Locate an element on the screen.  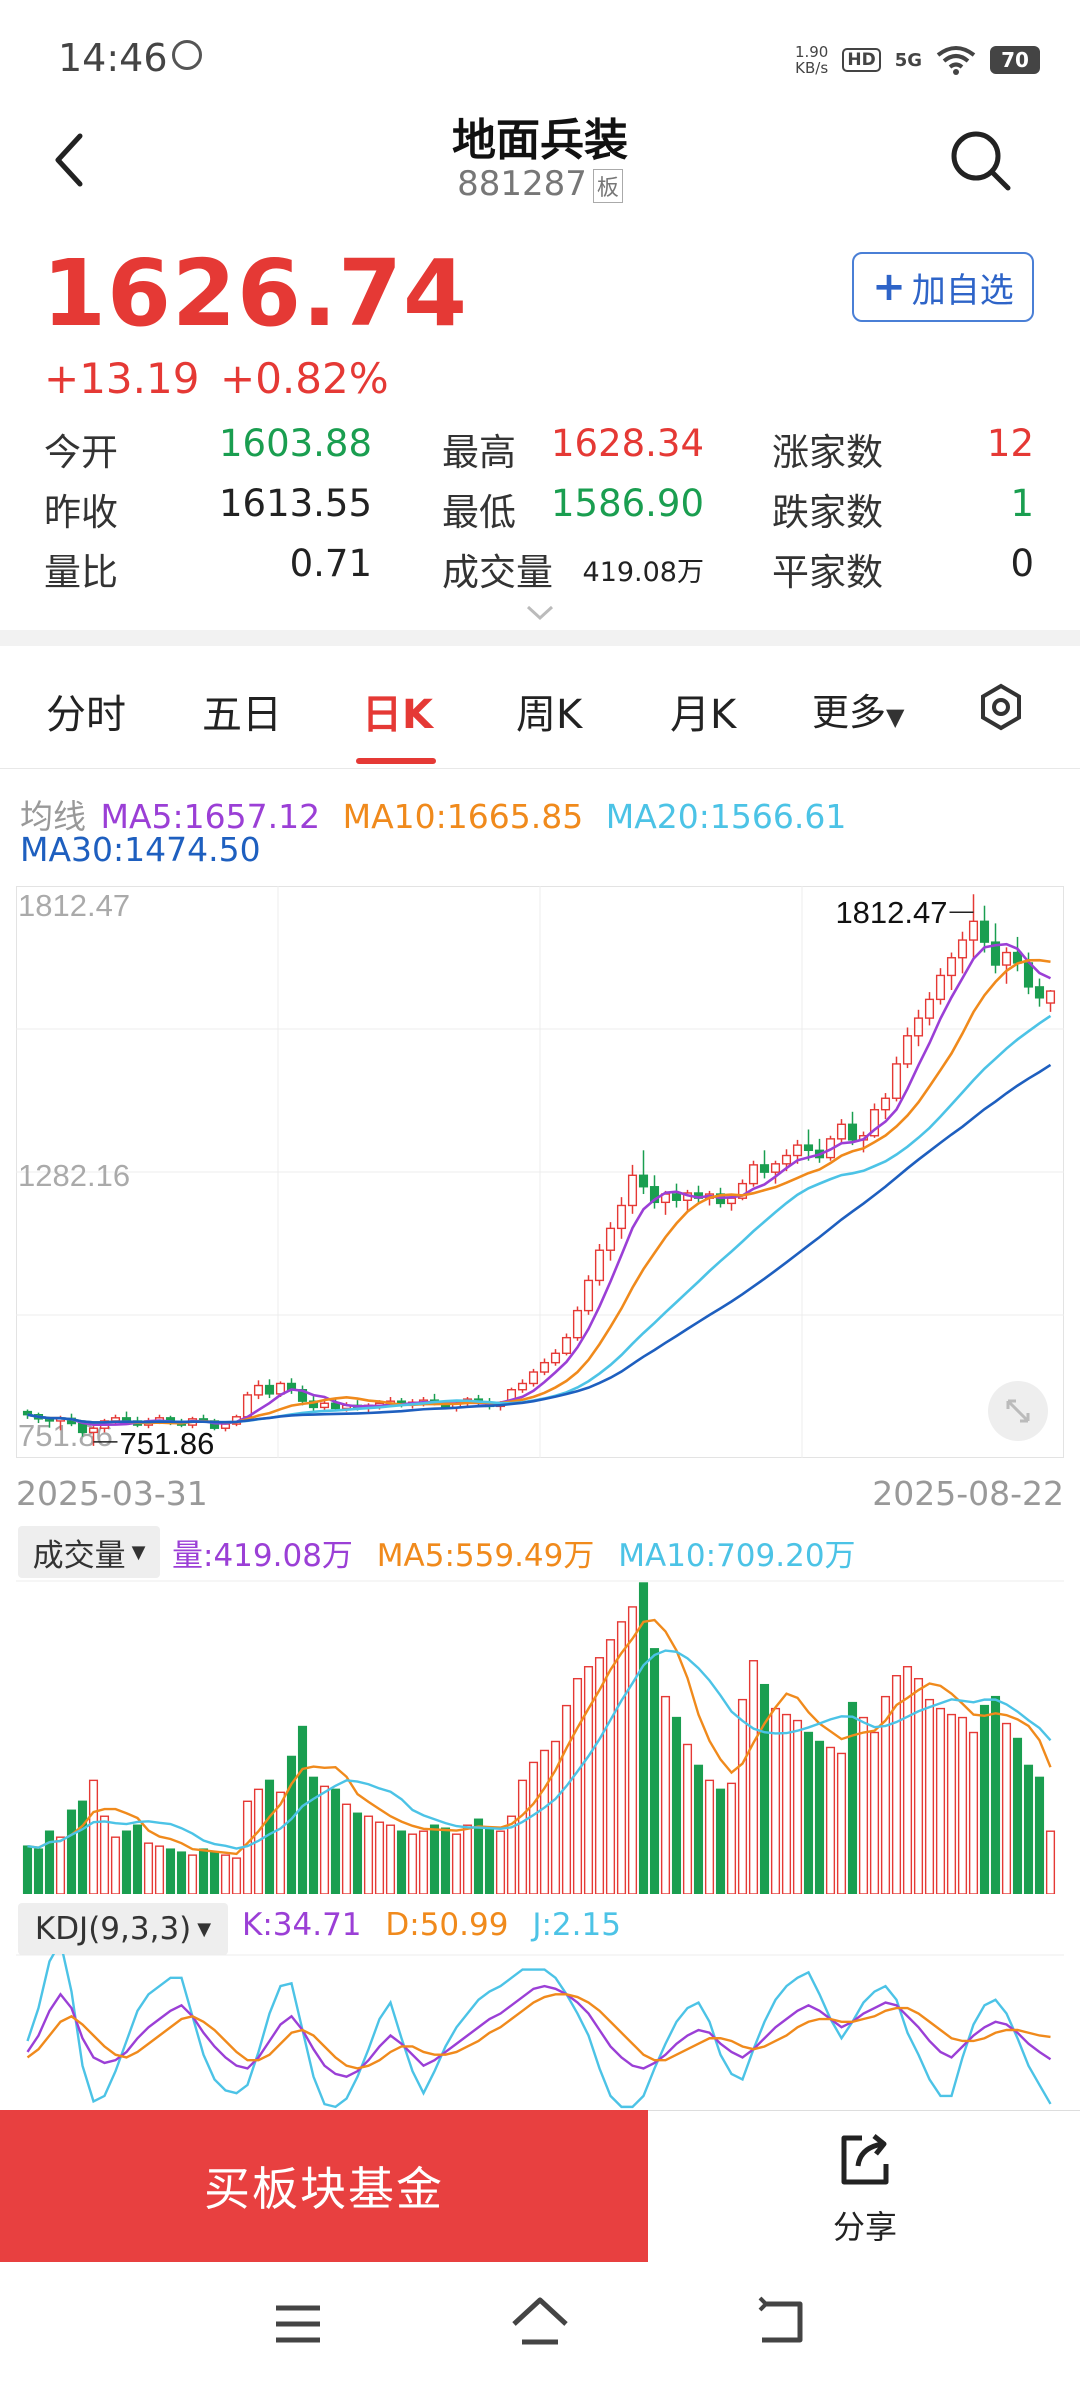
expand-chevron-icon is located at coordinates (540, 613).